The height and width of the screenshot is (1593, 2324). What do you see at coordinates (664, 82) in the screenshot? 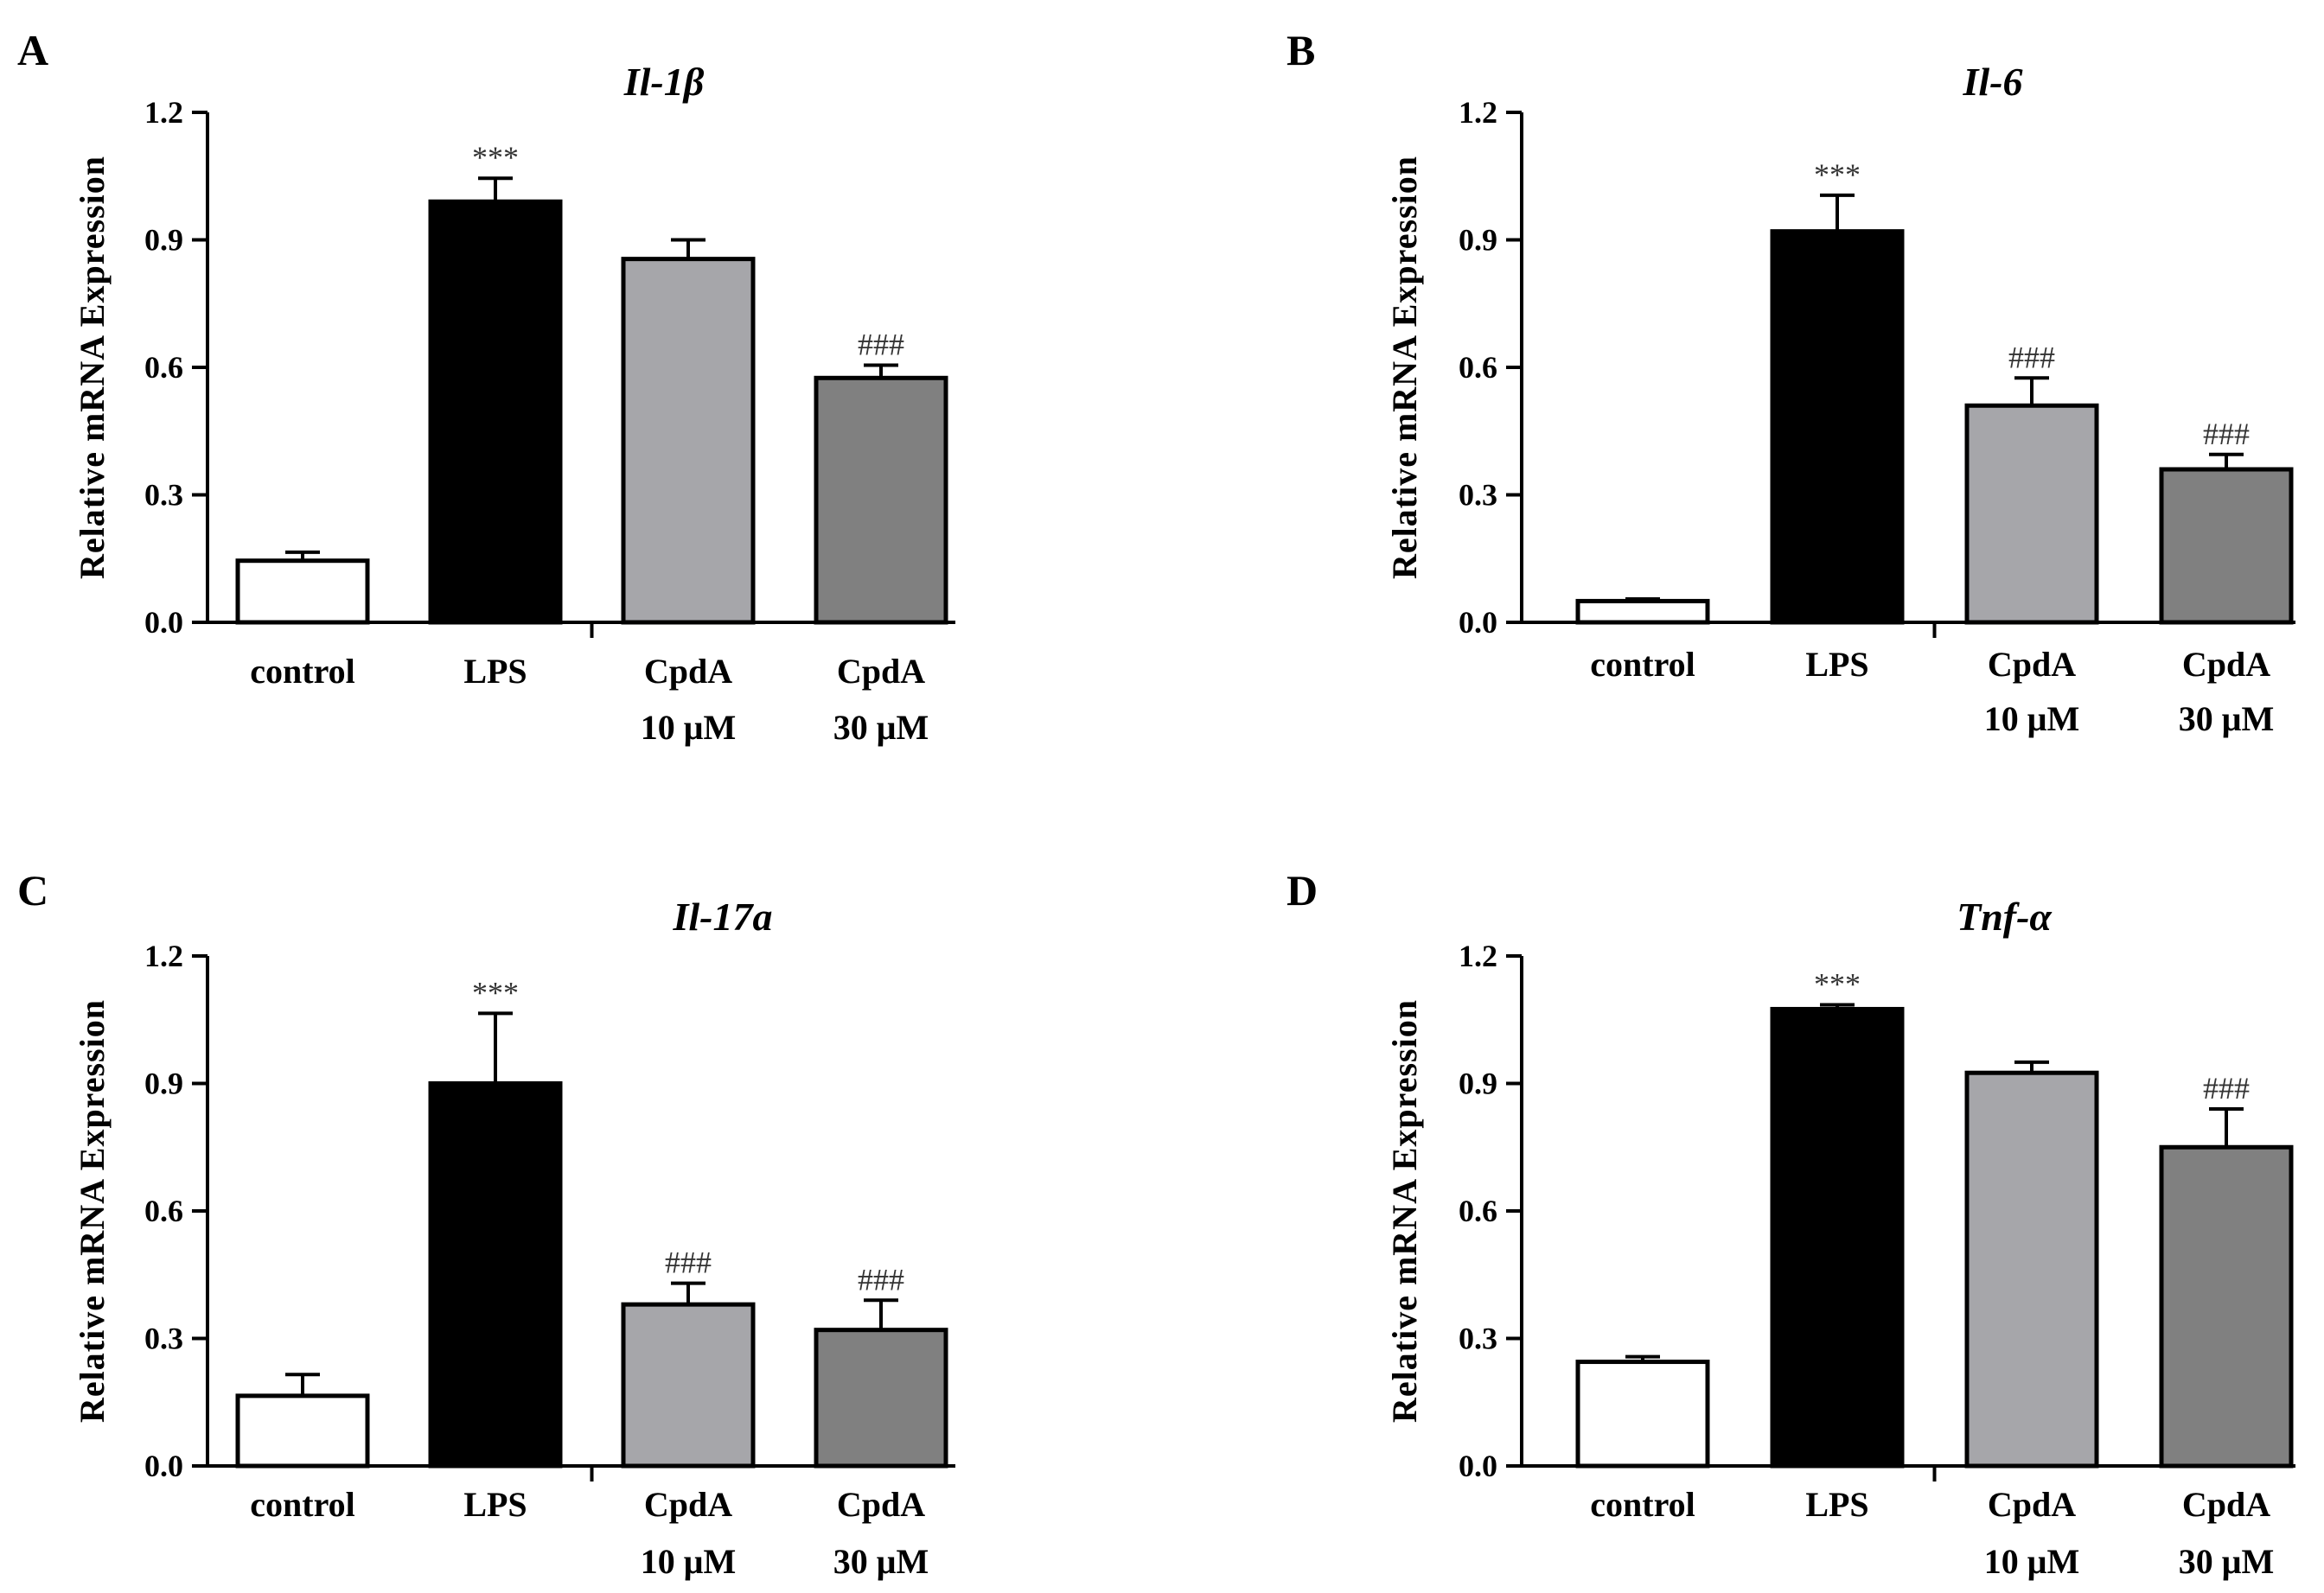
I see `chart-title: Il-1β` at bounding box center [664, 82].